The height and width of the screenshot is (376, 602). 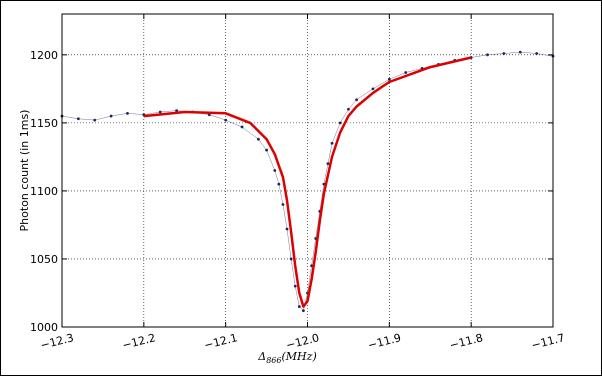 I want to click on y-tick-label: 1000, so click(x=44, y=327).